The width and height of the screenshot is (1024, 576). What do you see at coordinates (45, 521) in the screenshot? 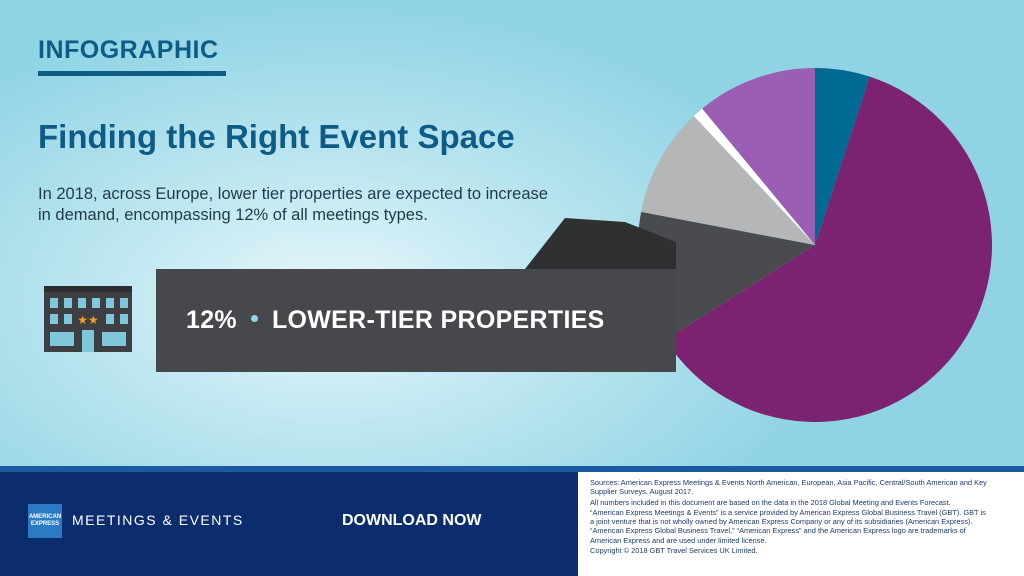
I see `american-express-logo: AMERICAN EXPRESS` at bounding box center [45, 521].